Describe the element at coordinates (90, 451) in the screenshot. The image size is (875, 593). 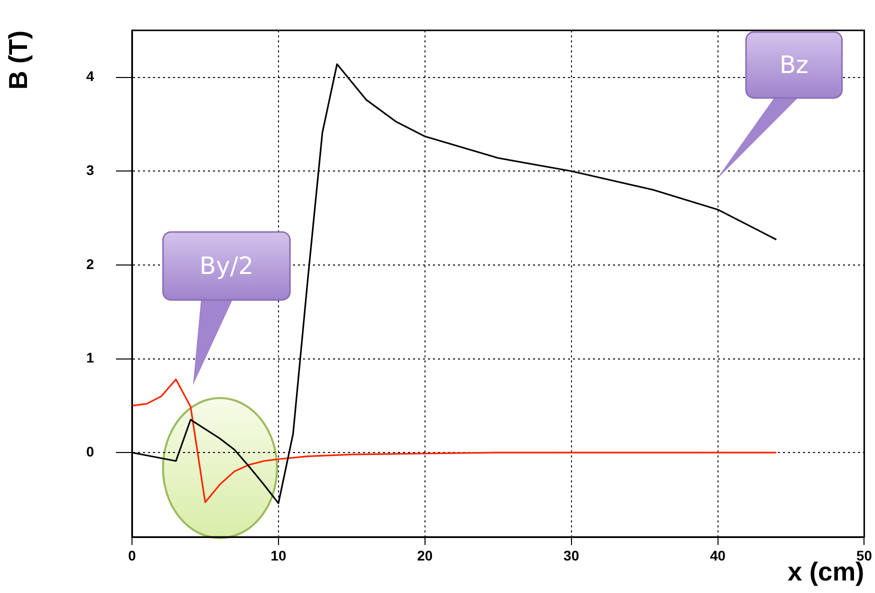
I see `y-tick-label: 0` at that location.